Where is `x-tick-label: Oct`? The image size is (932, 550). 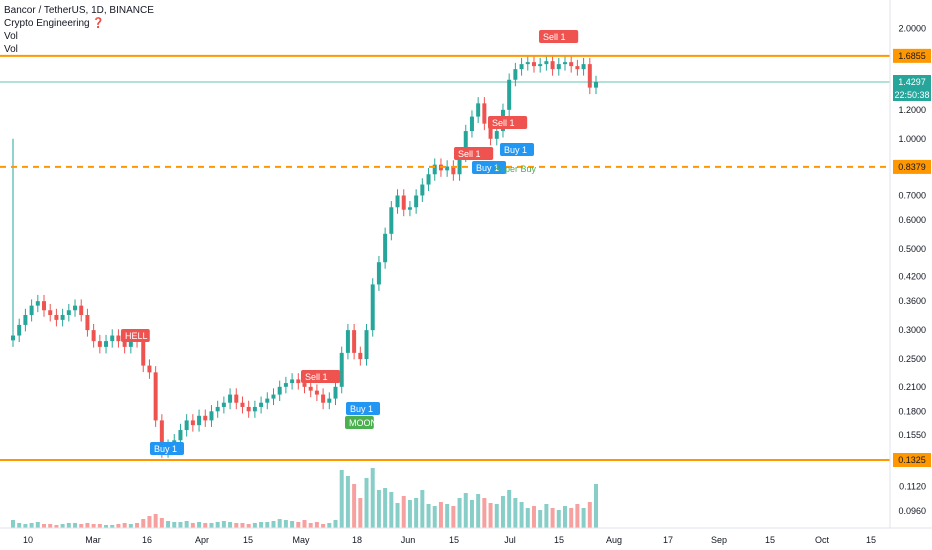
x-tick-label: Oct is located at coordinates (822, 540).